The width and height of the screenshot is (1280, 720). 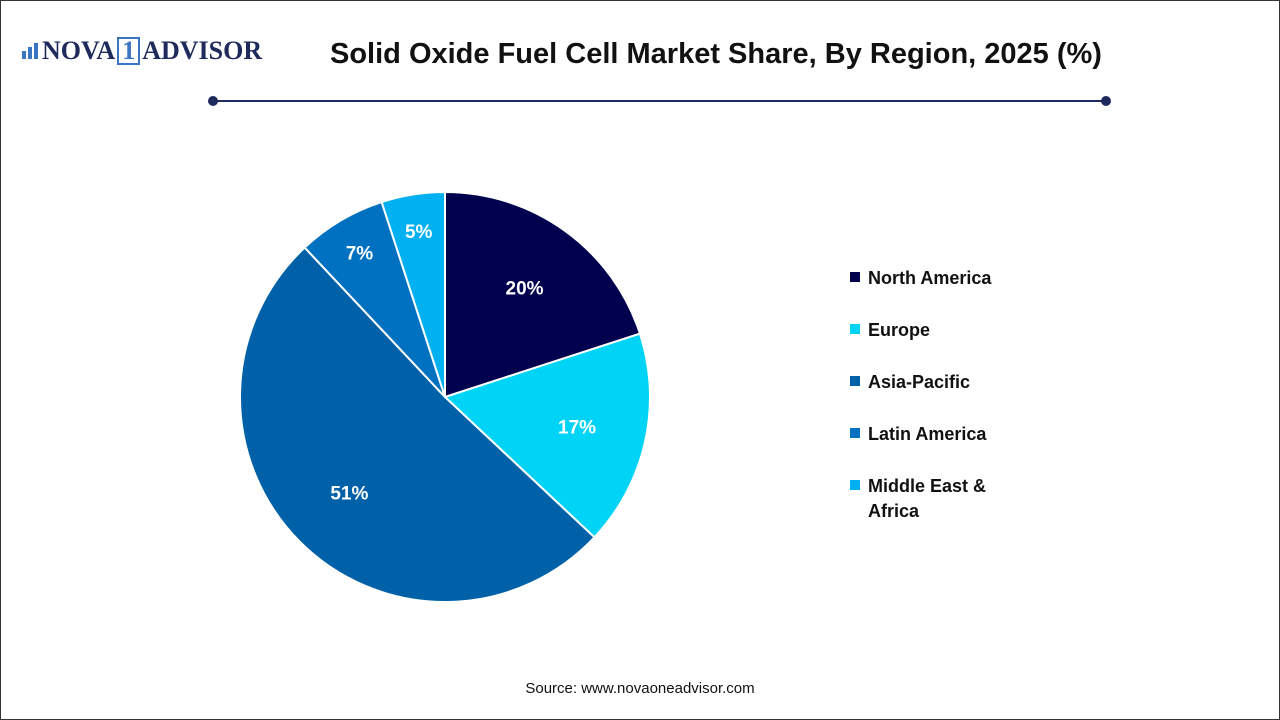 What do you see at coordinates (30, 51) in the screenshot?
I see `logo-bars-icon` at bounding box center [30, 51].